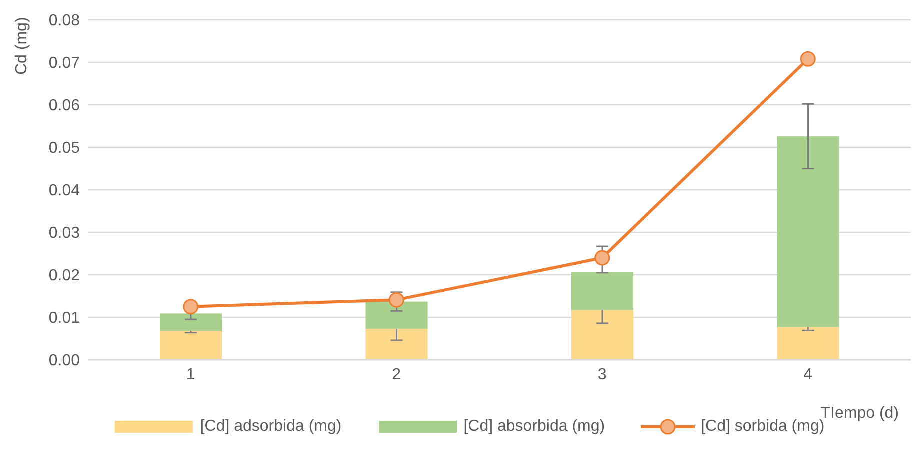  What do you see at coordinates (191, 375) in the screenshot?
I see `x-tick-label: 1` at bounding box center [191, 375].